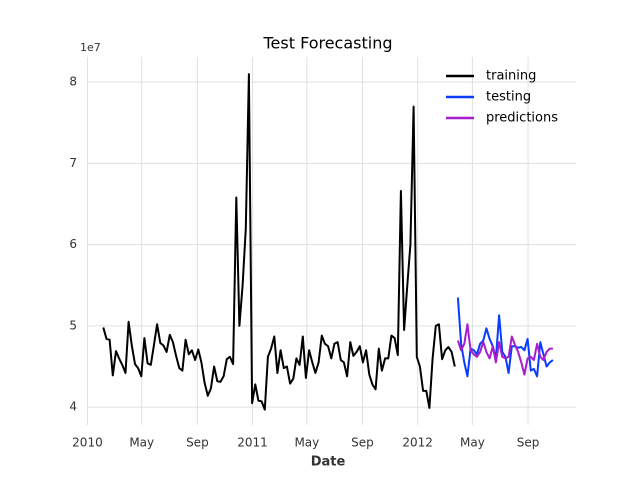 The image size is (640, 480). What do you see at coordinates (87, 443) in the screenshot?
I see `x-tick-label: 2010` at bounding box center [87, 443].